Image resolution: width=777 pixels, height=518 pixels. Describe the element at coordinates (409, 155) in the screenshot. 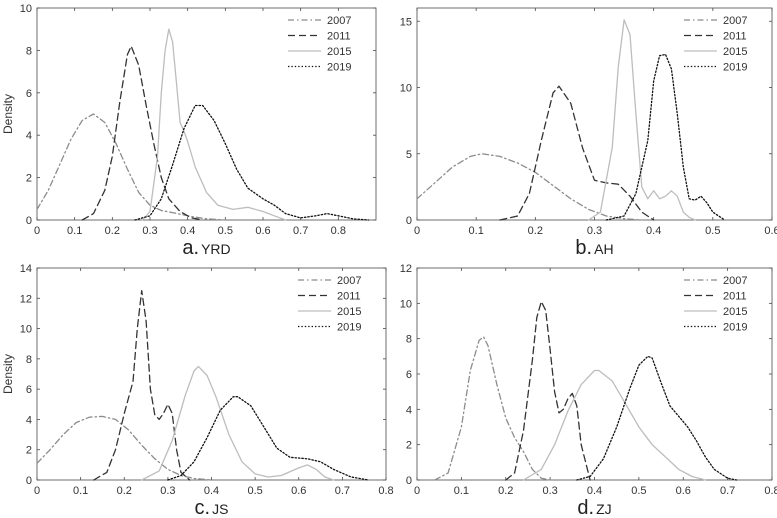

I see `y-tick-label: 5` at that location.